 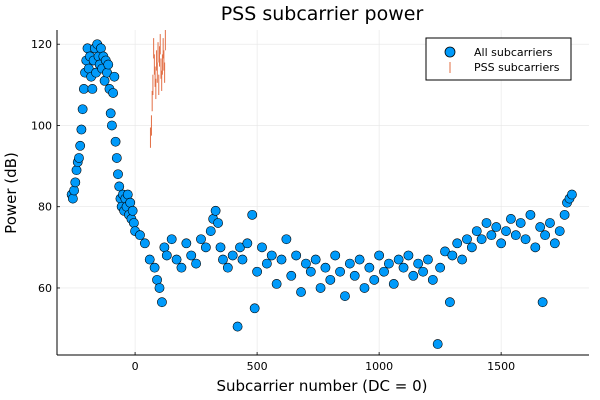 What do you see at coordinates (11, 193) in the screenshot?
I see `y-axis-label: Power (dB)` at bounding box center [11, 193].